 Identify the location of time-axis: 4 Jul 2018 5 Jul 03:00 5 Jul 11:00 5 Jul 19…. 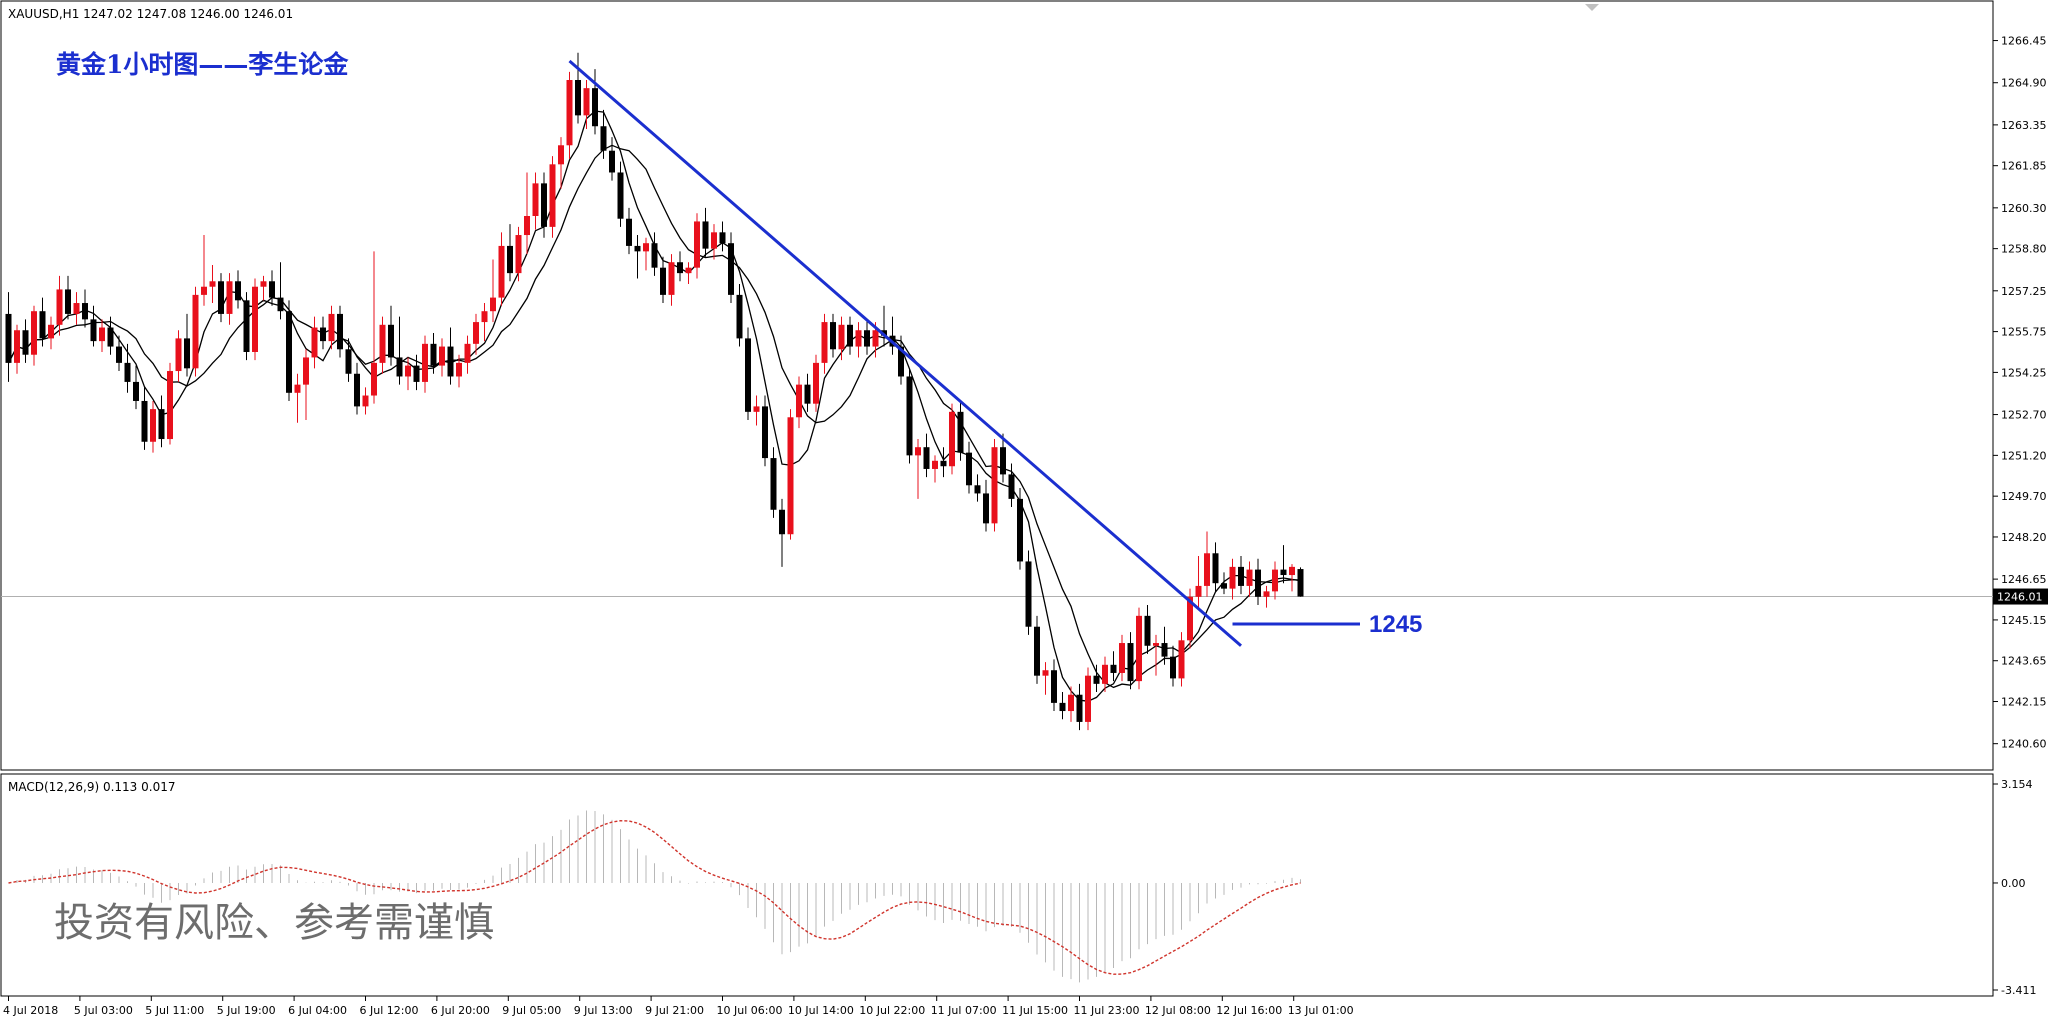
(678, 1006).